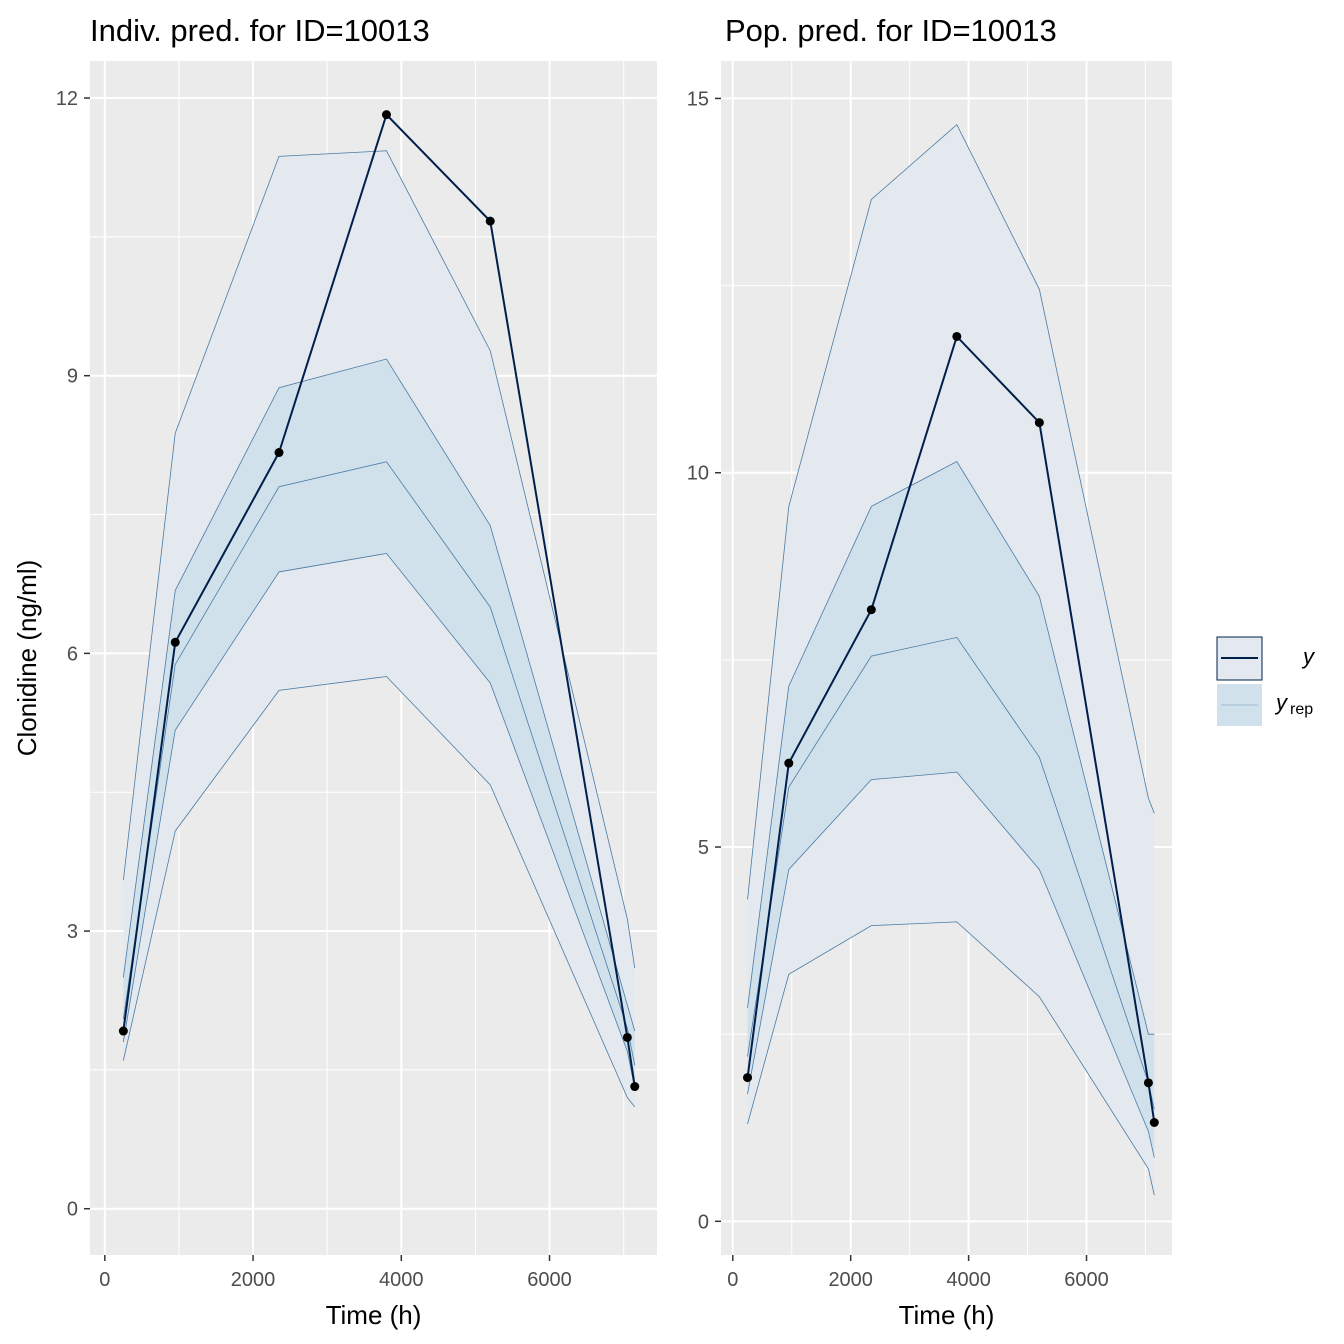 Image resolution: width=1344 pixels, height=1344 pixels. I want to click on left-panel-title: Indiv. pred. for ID=10013, so click(260, 30).